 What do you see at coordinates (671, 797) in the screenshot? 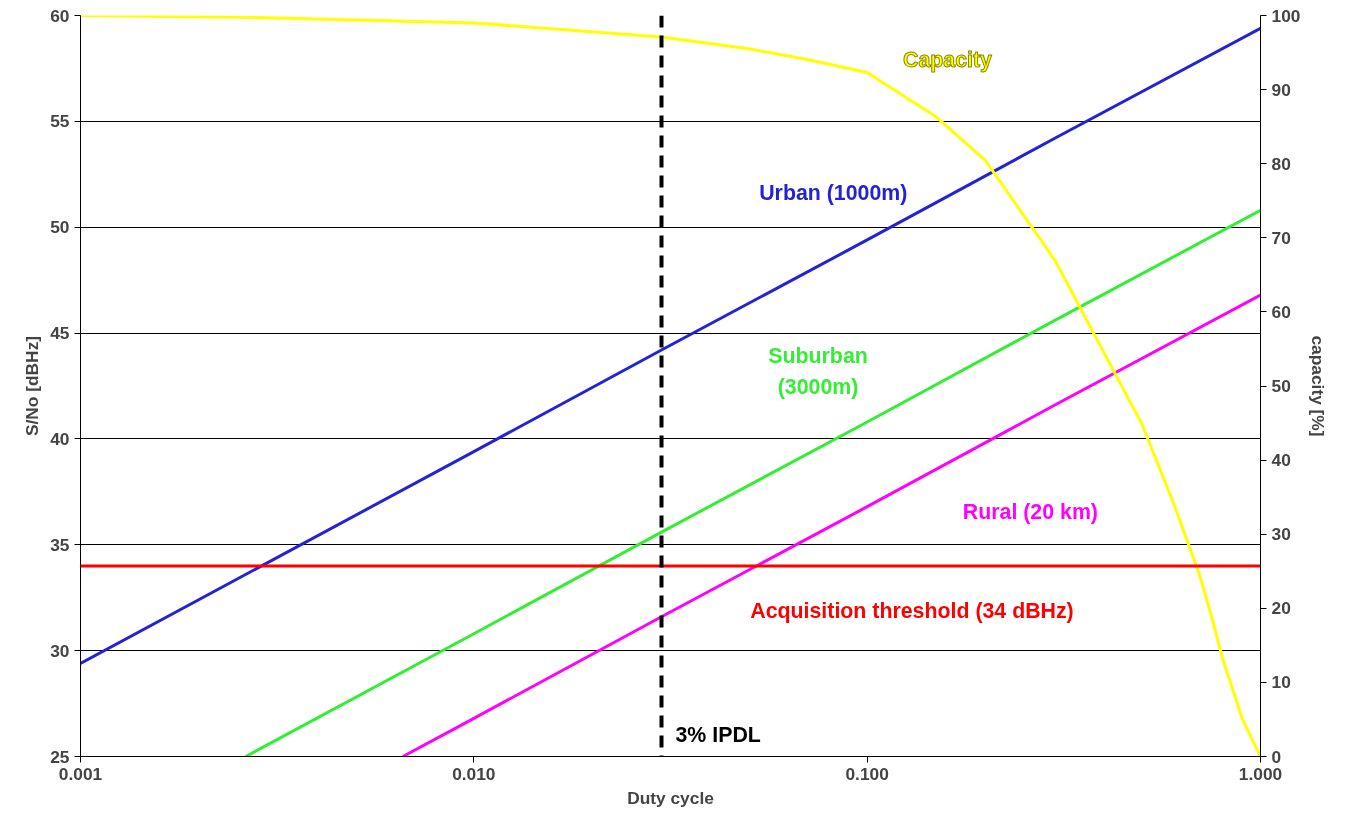
I see `x-axis-title: Duty cycle` at bounding box center [671, 797].